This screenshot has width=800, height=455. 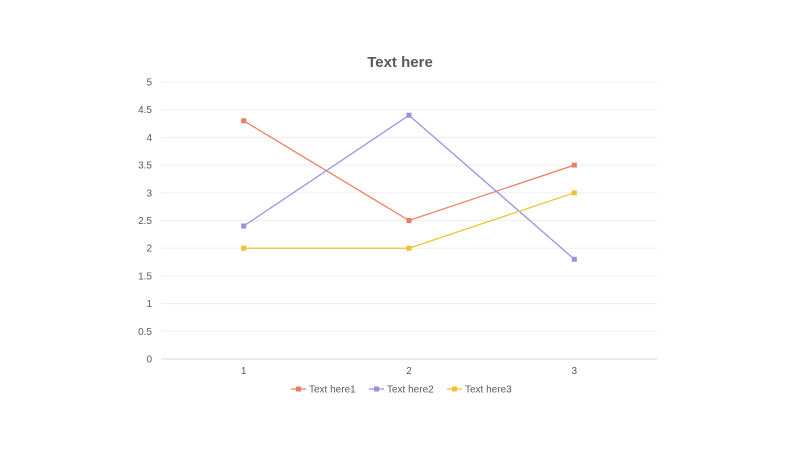 I want to click on legend-label: Text here2, so click(x=410, y=390).